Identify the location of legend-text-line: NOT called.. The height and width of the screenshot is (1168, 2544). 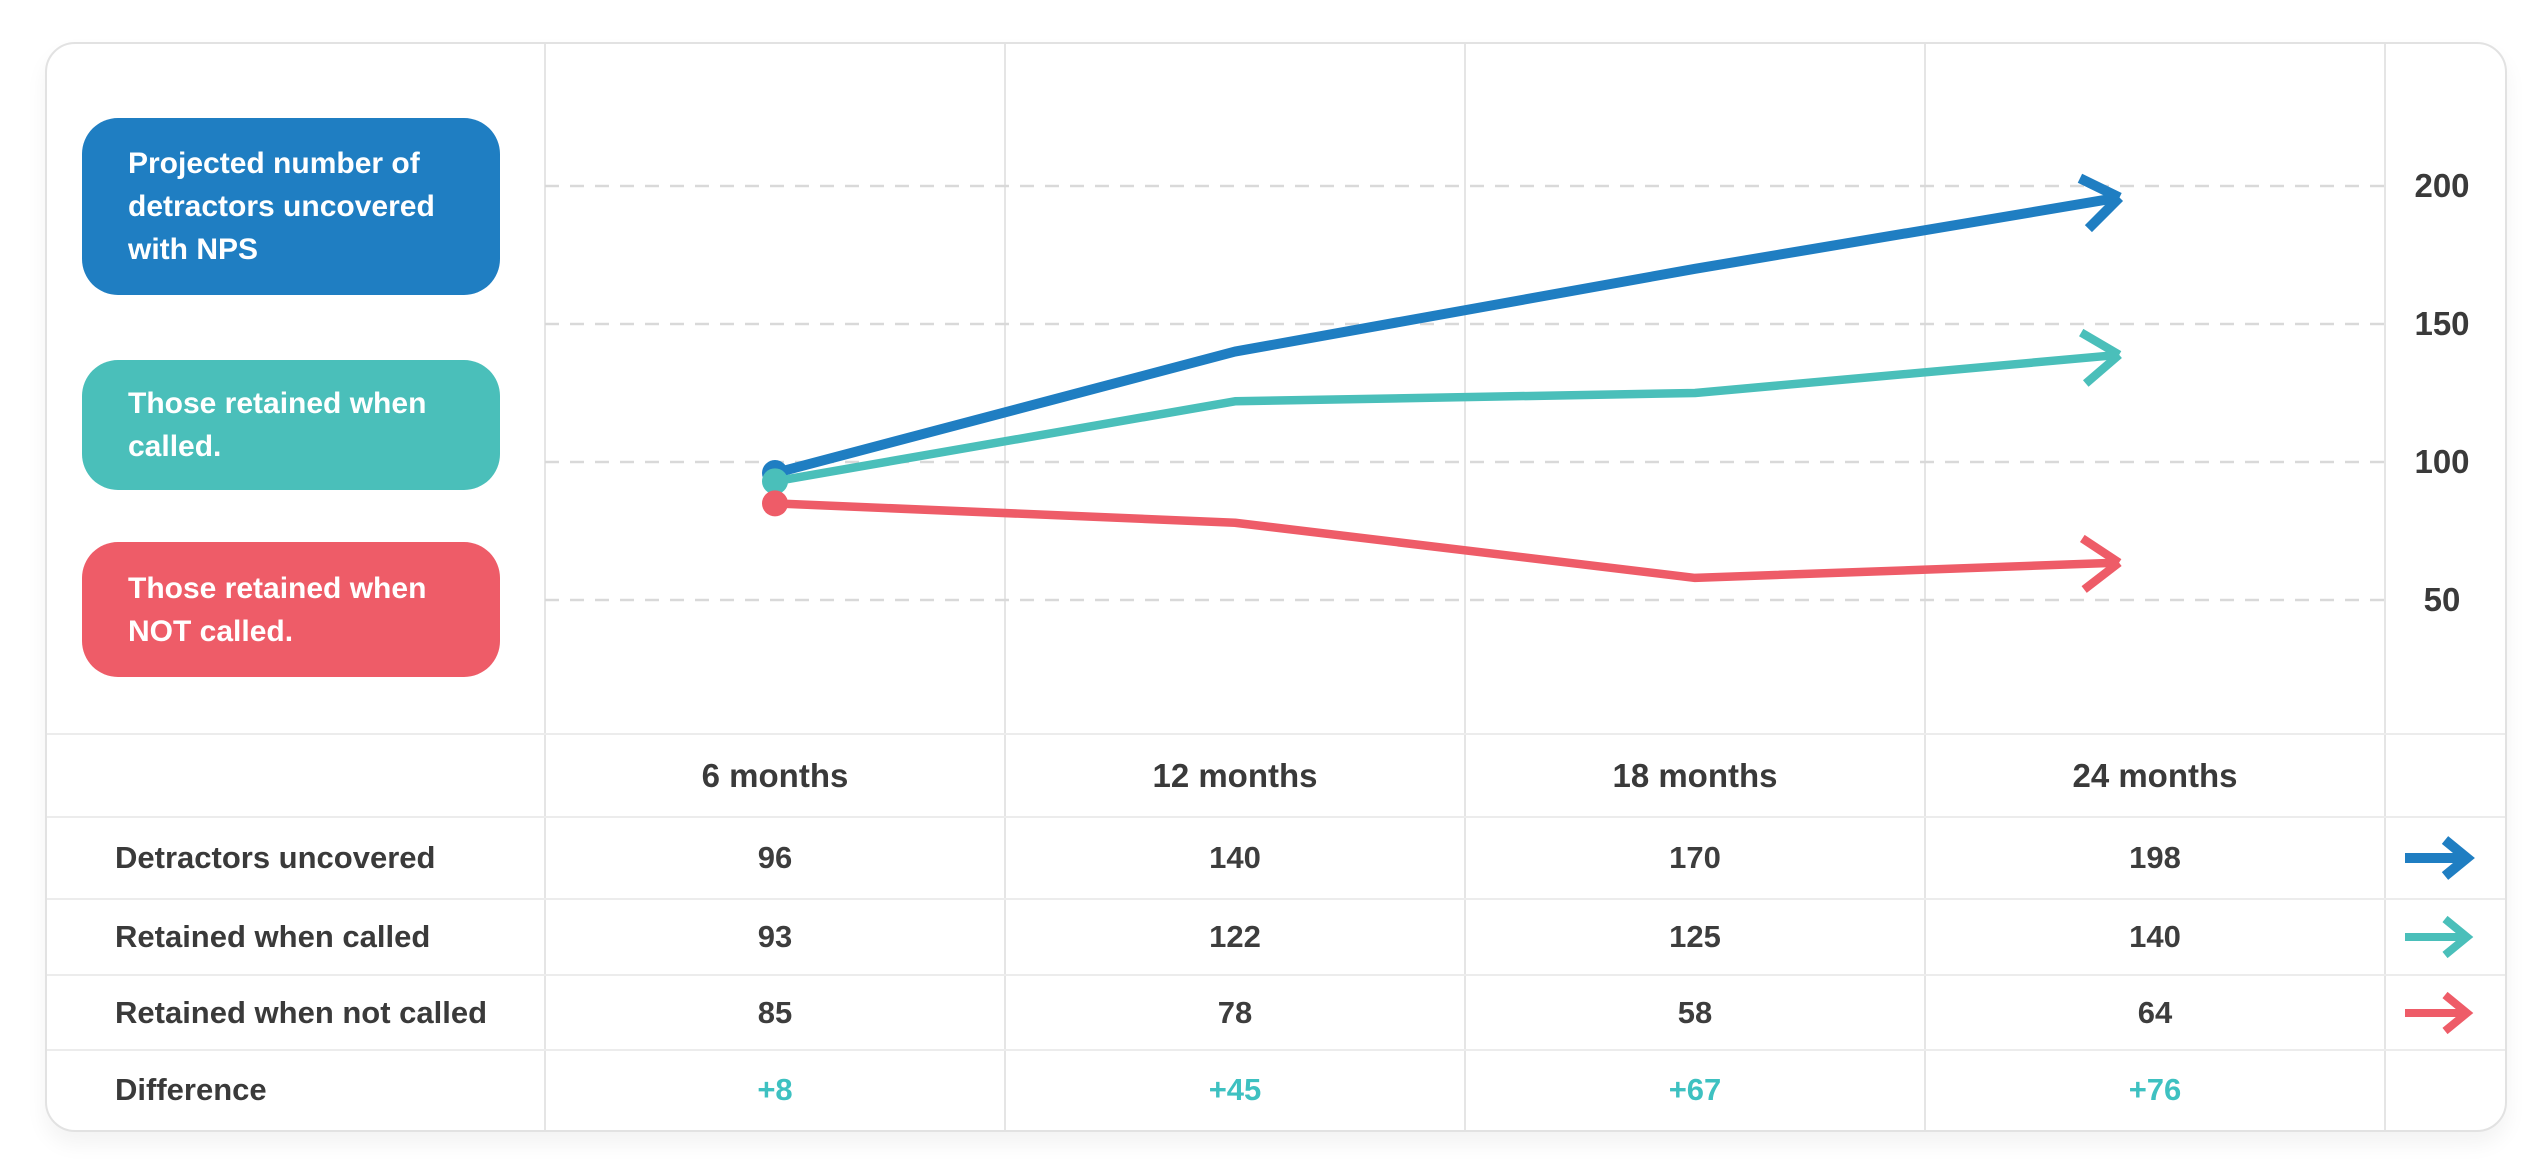
(211, 631).